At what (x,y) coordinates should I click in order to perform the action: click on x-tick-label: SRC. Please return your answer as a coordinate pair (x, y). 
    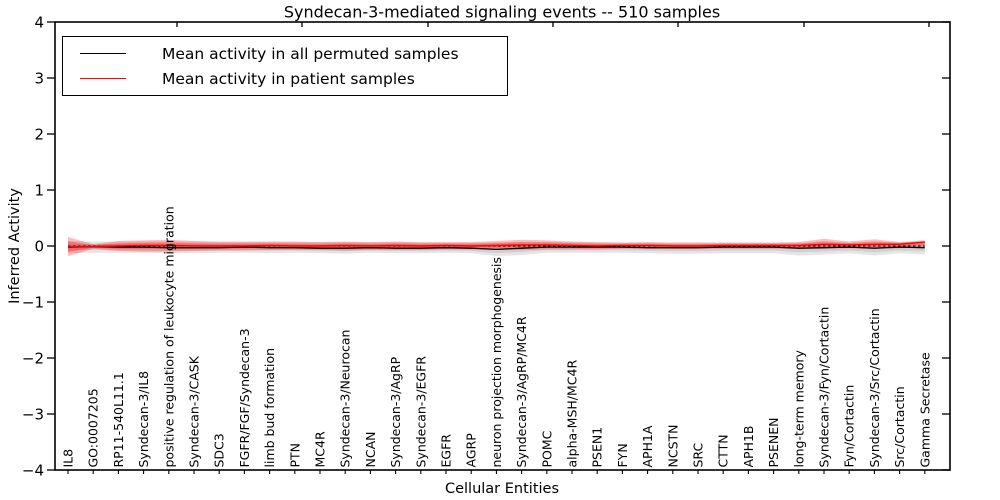
    Looking at the image, I should click on (698, 455).